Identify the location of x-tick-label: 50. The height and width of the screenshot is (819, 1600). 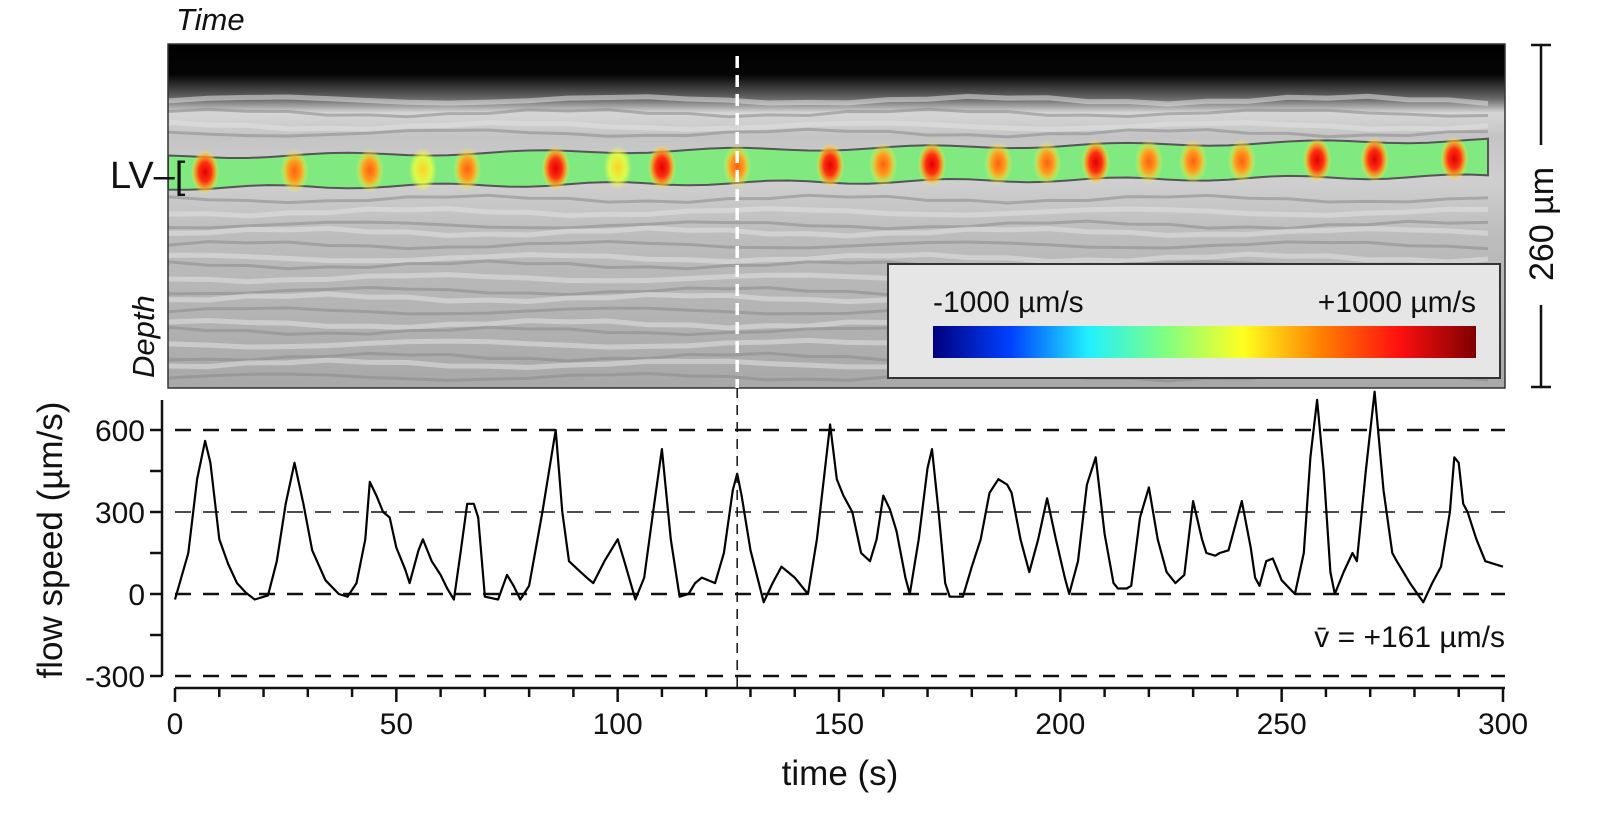
(396, 724).